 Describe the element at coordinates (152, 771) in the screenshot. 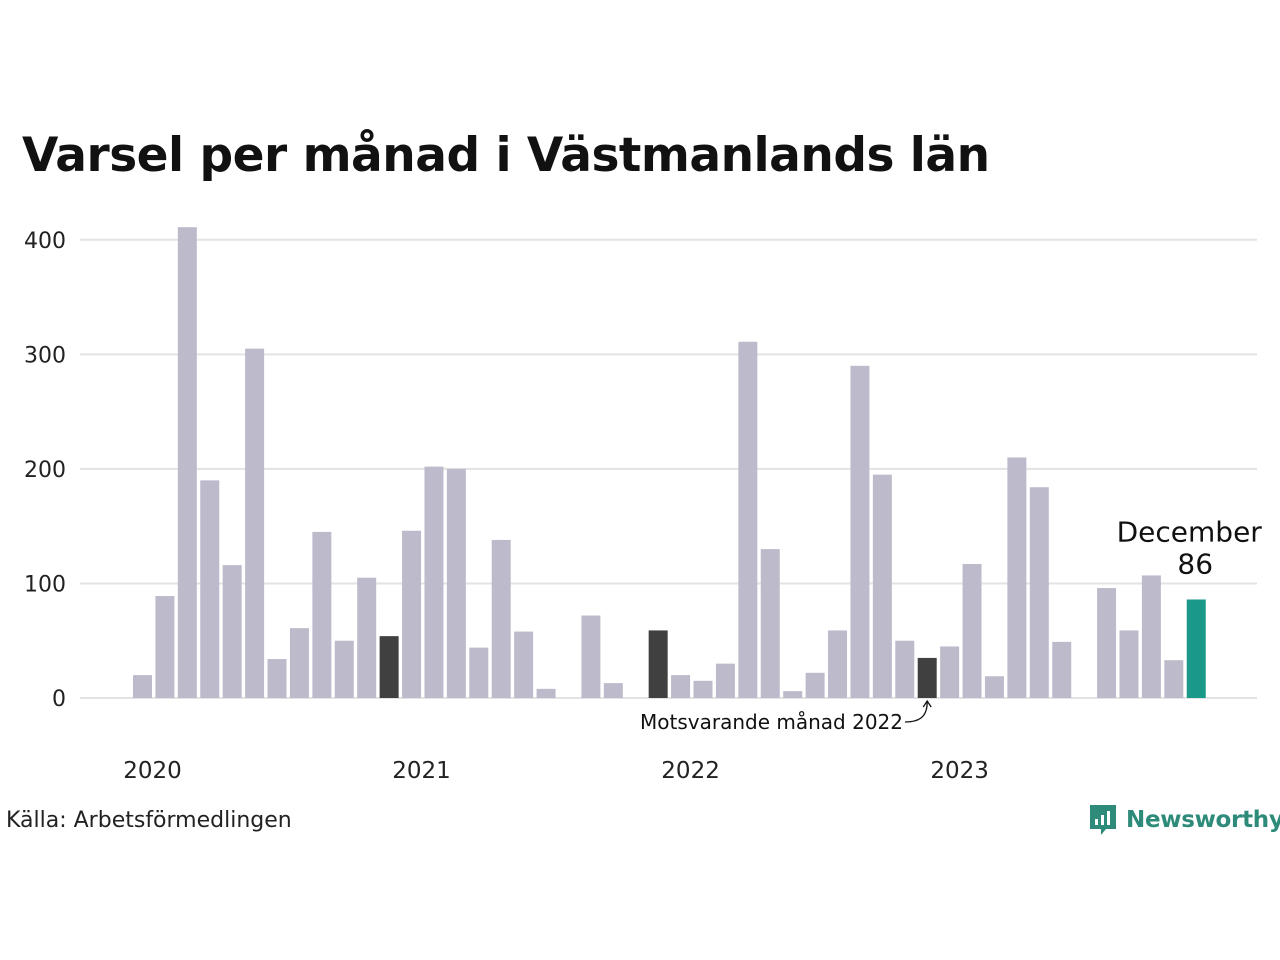

I see `x-tick-label: 2020` at that location.